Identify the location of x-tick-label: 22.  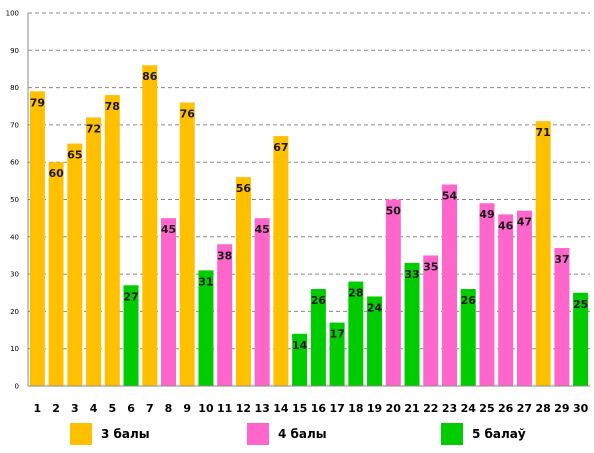
(430, 408).